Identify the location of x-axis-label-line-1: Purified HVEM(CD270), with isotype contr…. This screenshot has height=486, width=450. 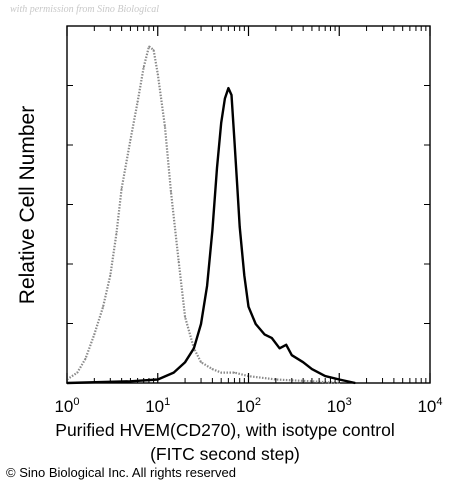
(225, 430).